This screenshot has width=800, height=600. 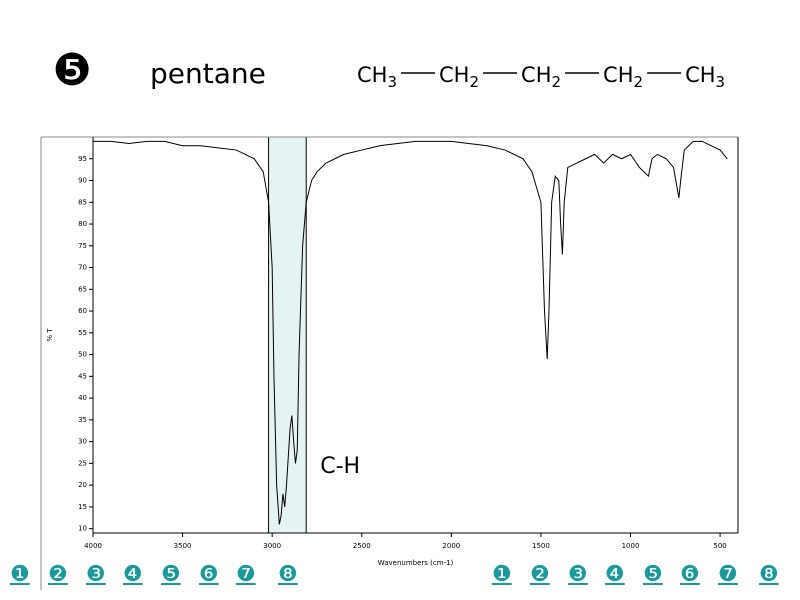 What do you see at coordinates (82, 333) in the screenshot?
I see `y-tick-label: 55` at bounding box center [82, 333].